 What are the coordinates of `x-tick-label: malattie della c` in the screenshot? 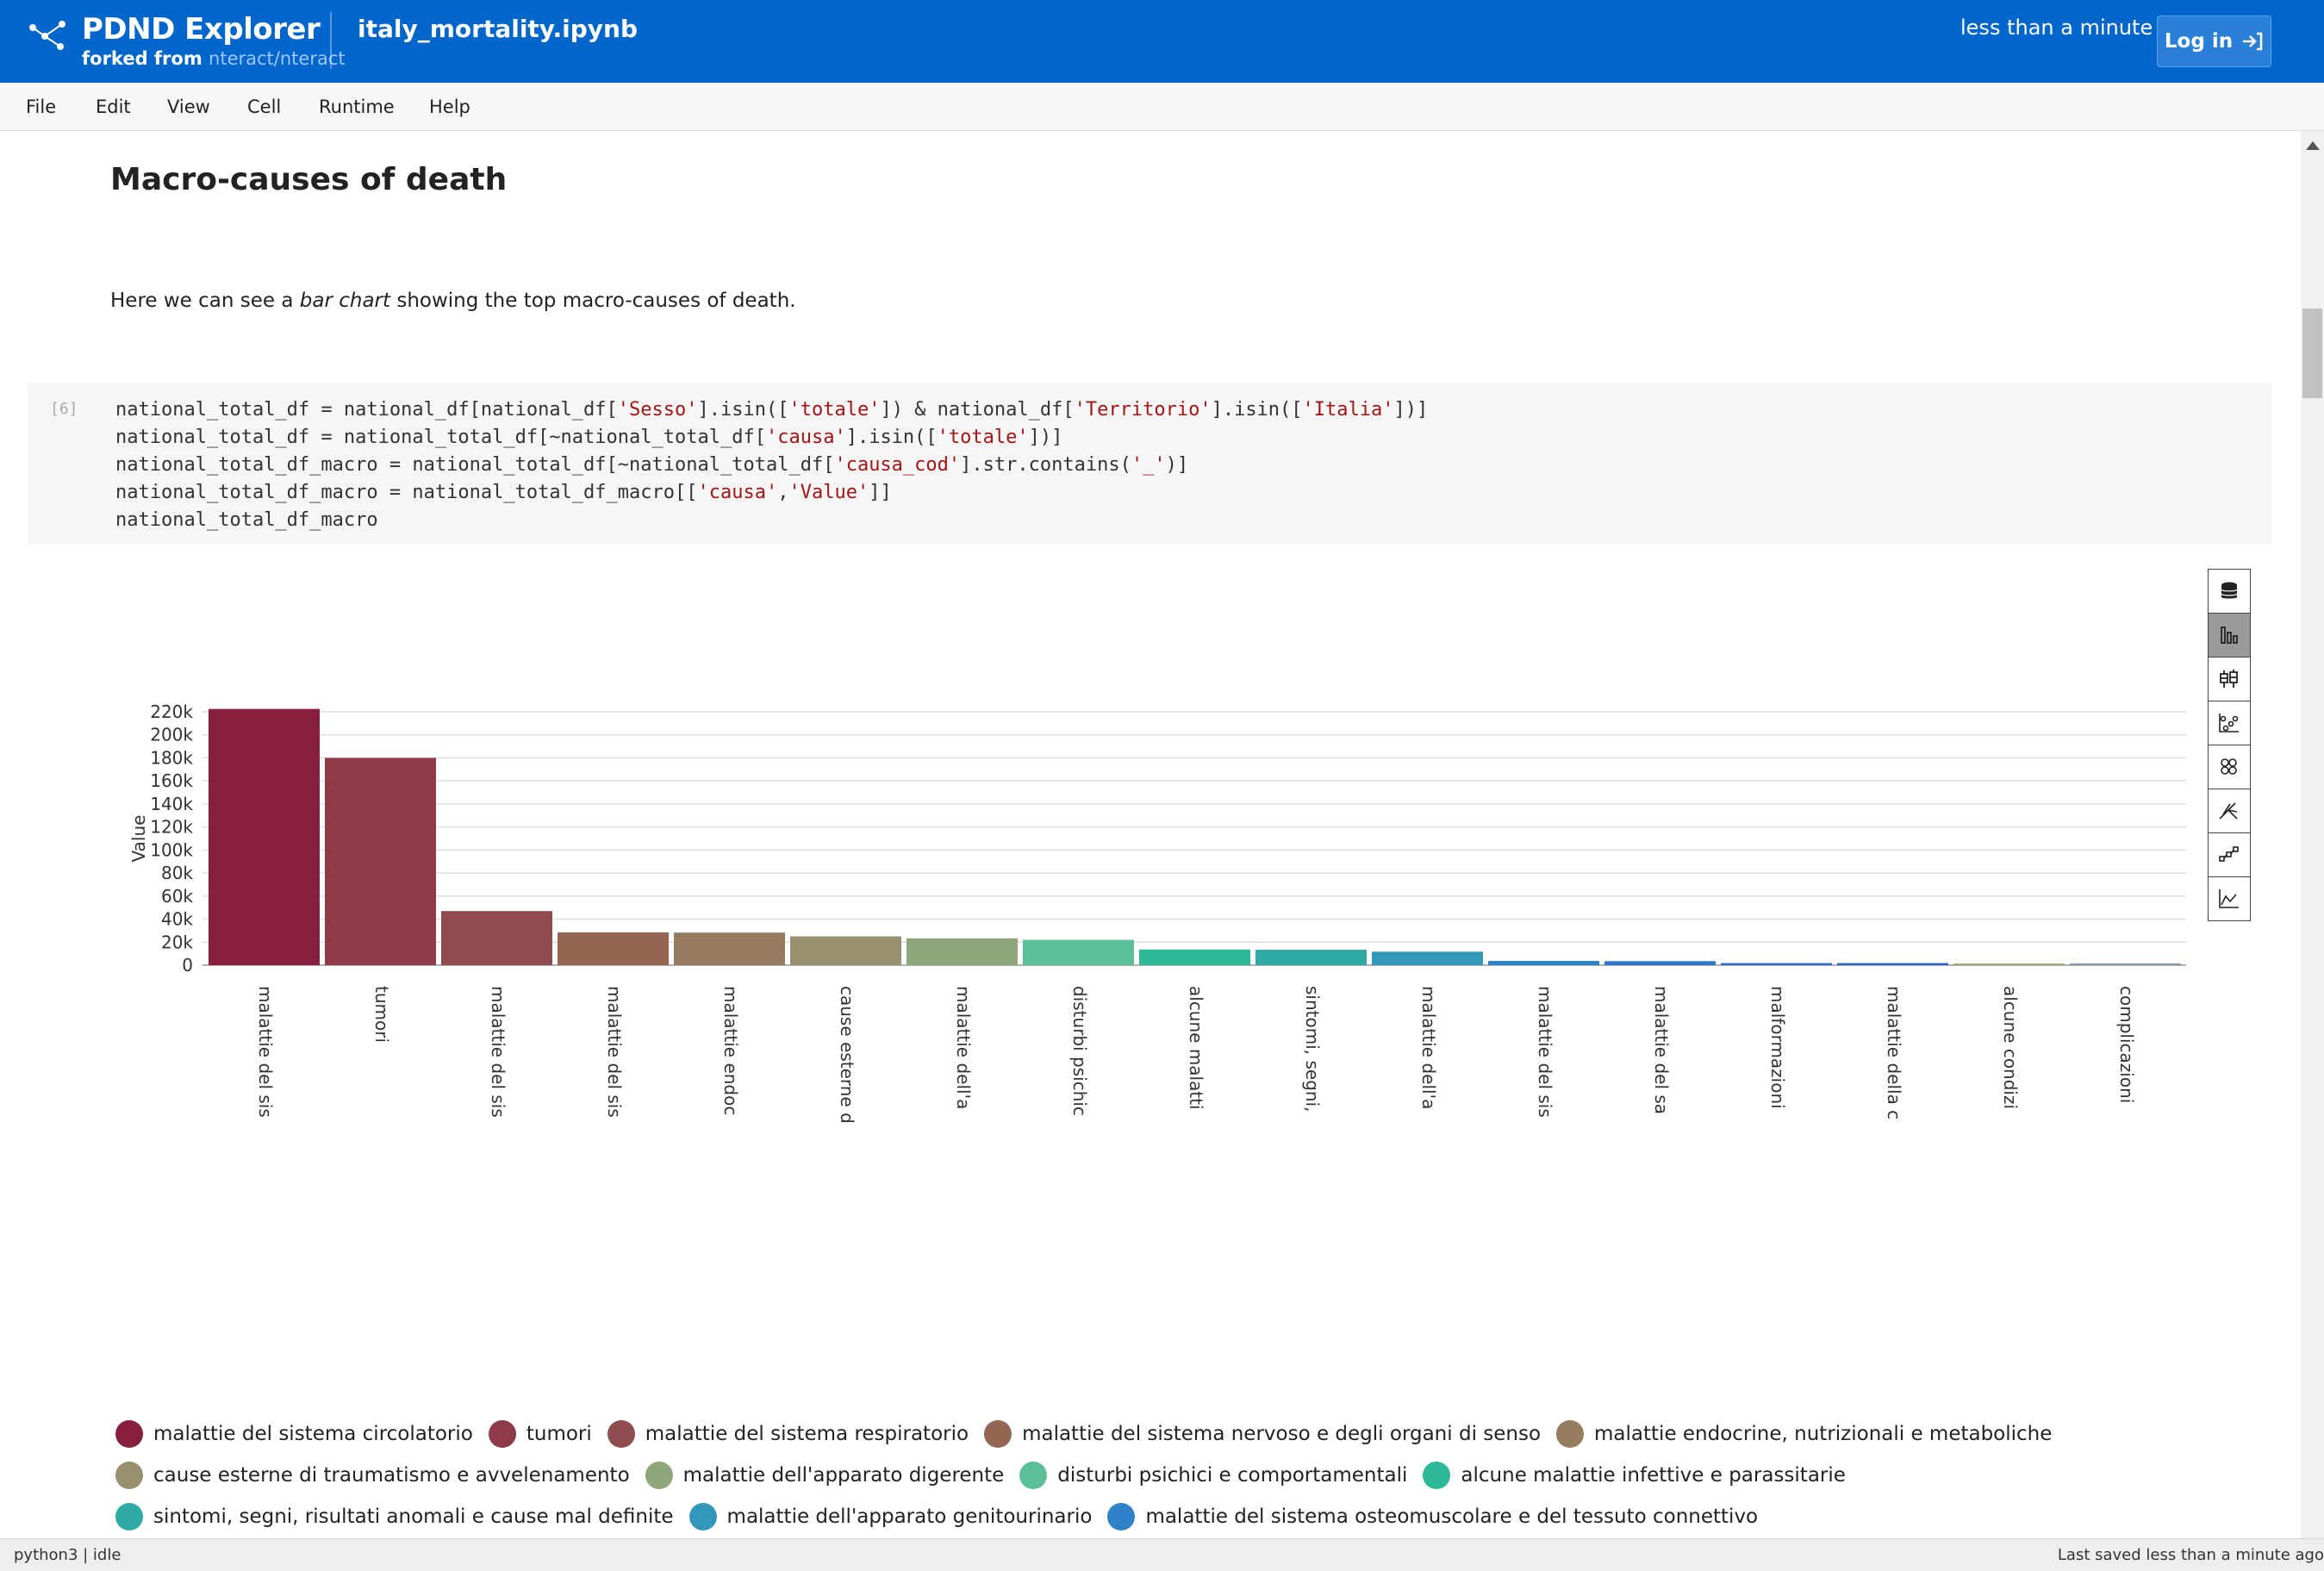 It's located at (1894, 1052).